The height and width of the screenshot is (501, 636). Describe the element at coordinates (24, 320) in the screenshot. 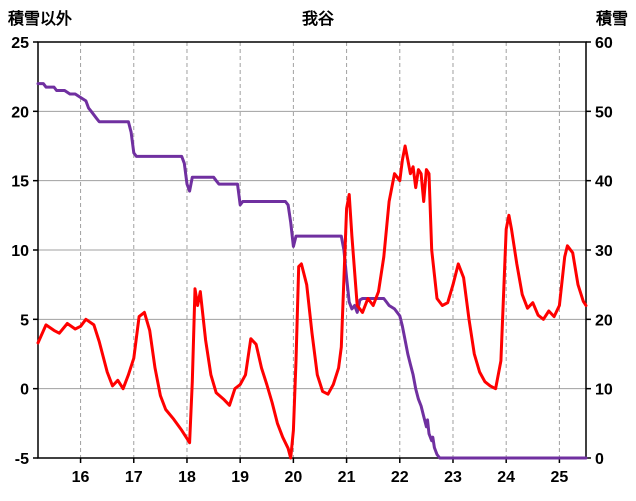

I see `left-tick-label: 5` at that location.